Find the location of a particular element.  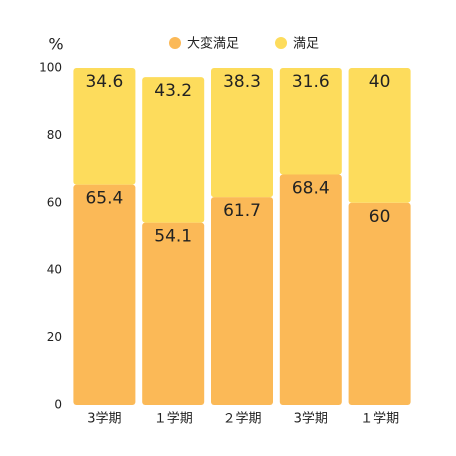

y-tick-label: 40 is located at coordinates (54, 270).